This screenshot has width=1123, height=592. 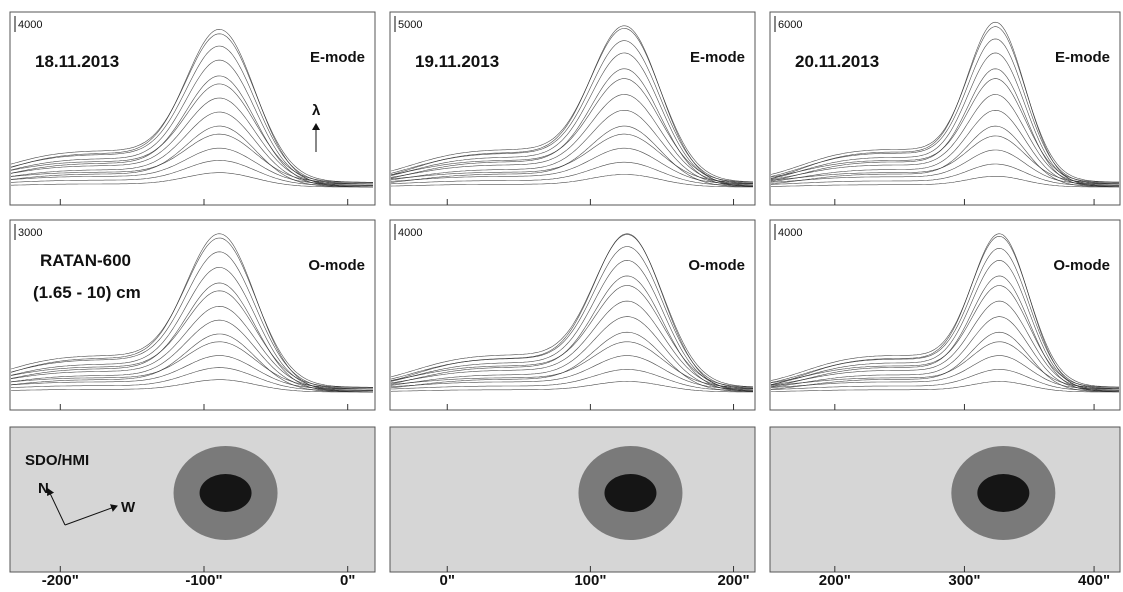 What do you see at coordinates (590, 579) in the screenshot?
I see `x-tick-label: 100"` at bounding box center [590, 579].